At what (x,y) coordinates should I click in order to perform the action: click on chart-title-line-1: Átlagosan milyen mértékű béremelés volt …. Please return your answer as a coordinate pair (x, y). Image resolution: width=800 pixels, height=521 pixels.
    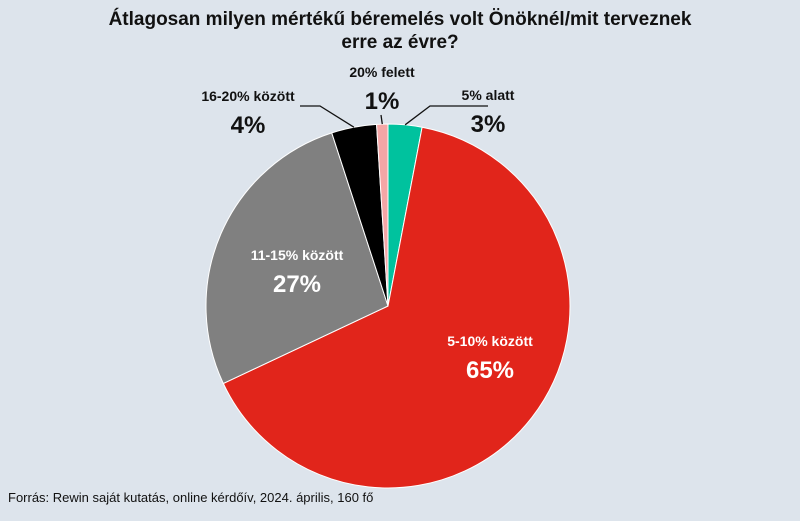
    Looking at the image, I should click on (400, 19).